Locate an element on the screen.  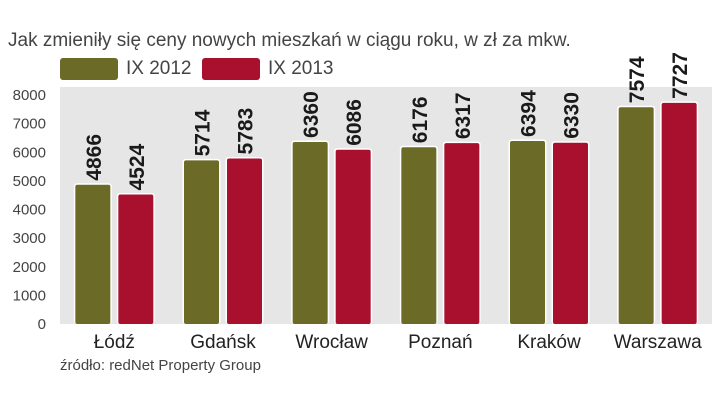
data-label-warszawa-ix-2013: 7727 is located at coordinates (680, 75).